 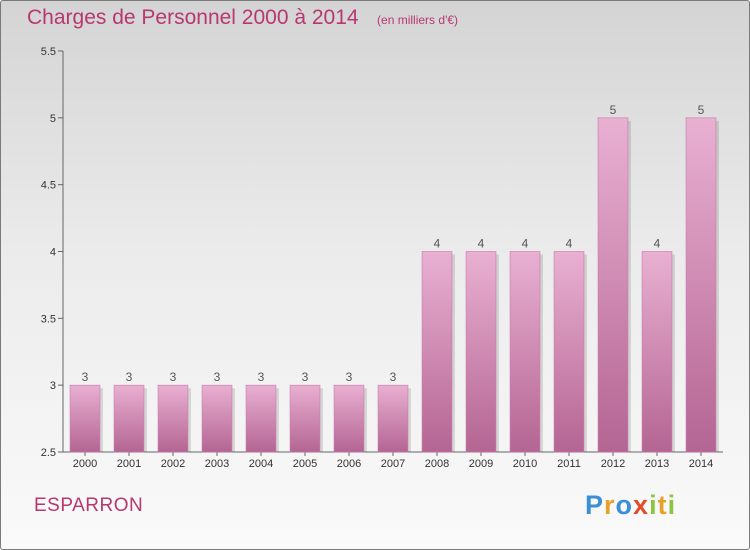 What do you see at coordinates (393, 418) in the screenshot?
I see `bar-2007` at bounding box center [393, 418].